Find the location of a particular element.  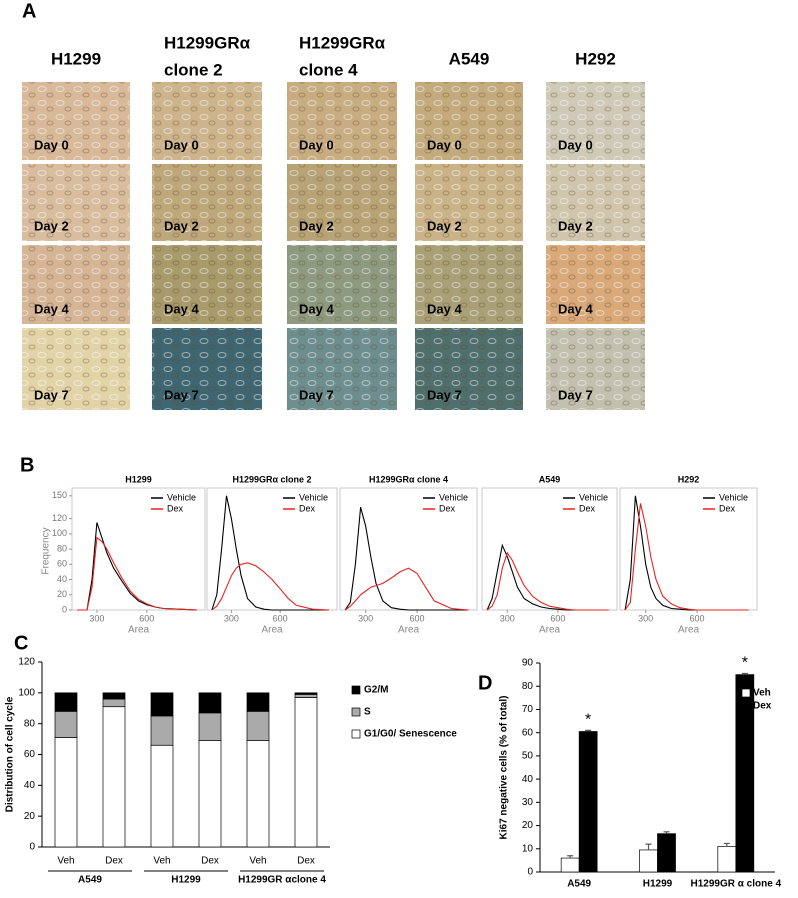

column-header: clone 2 is located at coordinates (193, 69).